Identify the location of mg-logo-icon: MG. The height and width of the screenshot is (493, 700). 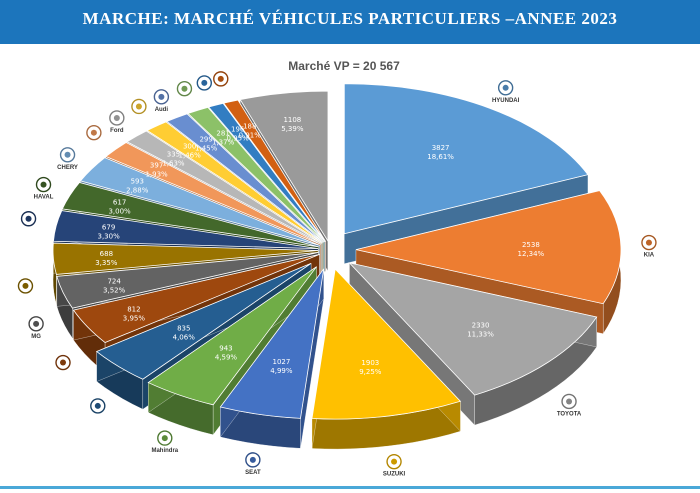
(36, 328).